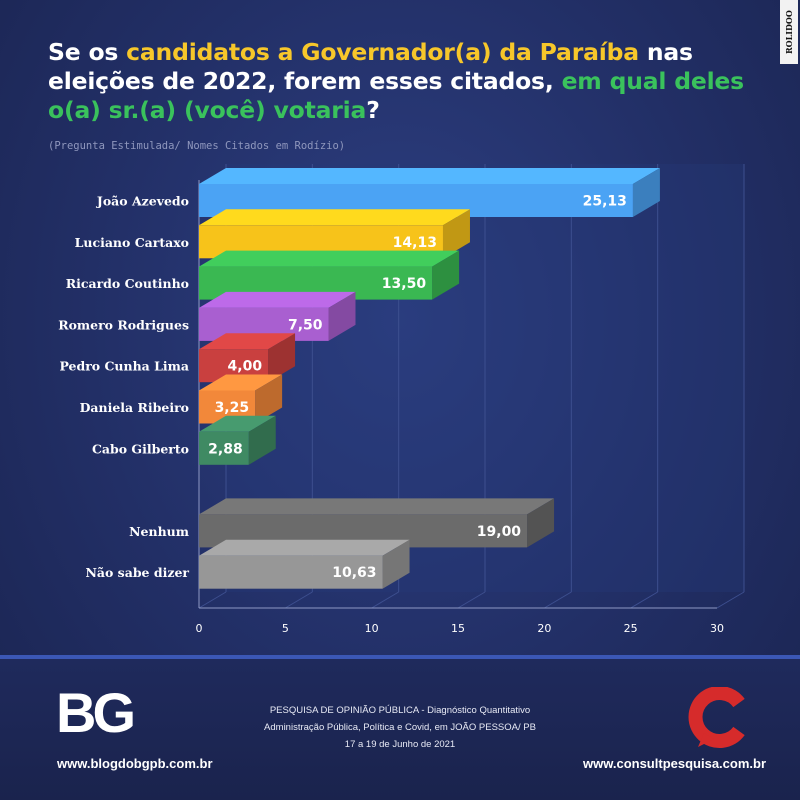 The image size is (800, 800). Describe the element at coordinates (404, 284) in the screenshot. I see `bar-value-label: 13,50` at that location.